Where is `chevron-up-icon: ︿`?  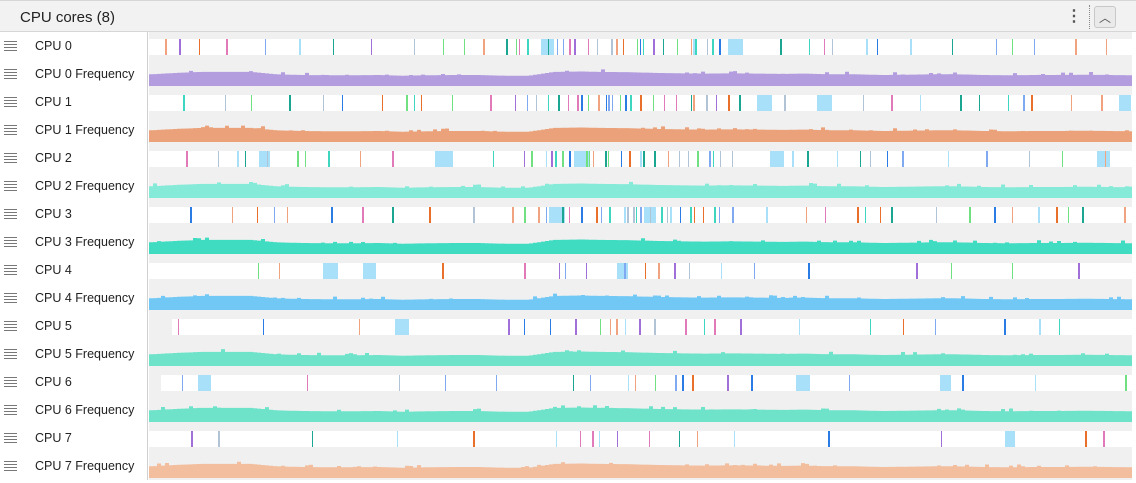 chevron-up-icon: ︿ is located at coordinates (1105, 17).